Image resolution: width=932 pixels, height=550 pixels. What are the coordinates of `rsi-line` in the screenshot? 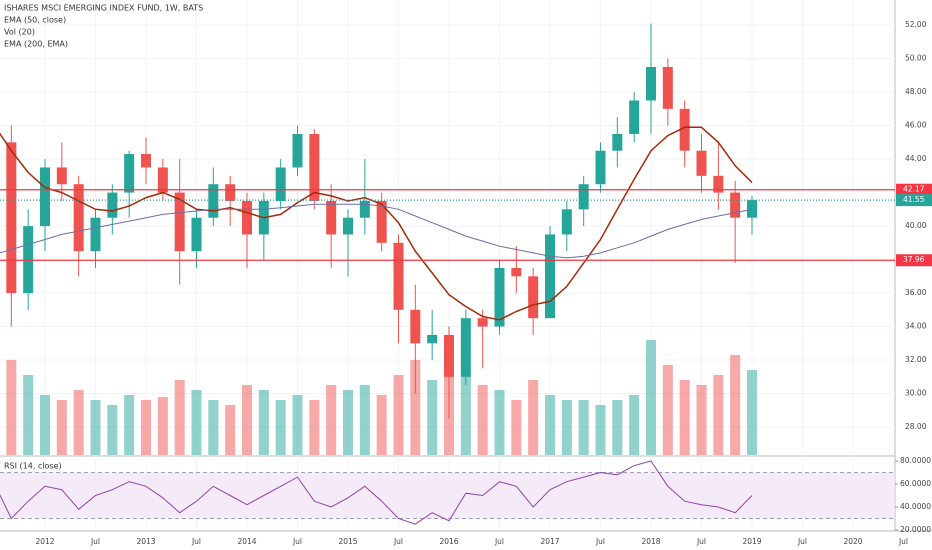 It's located at (376, 492).